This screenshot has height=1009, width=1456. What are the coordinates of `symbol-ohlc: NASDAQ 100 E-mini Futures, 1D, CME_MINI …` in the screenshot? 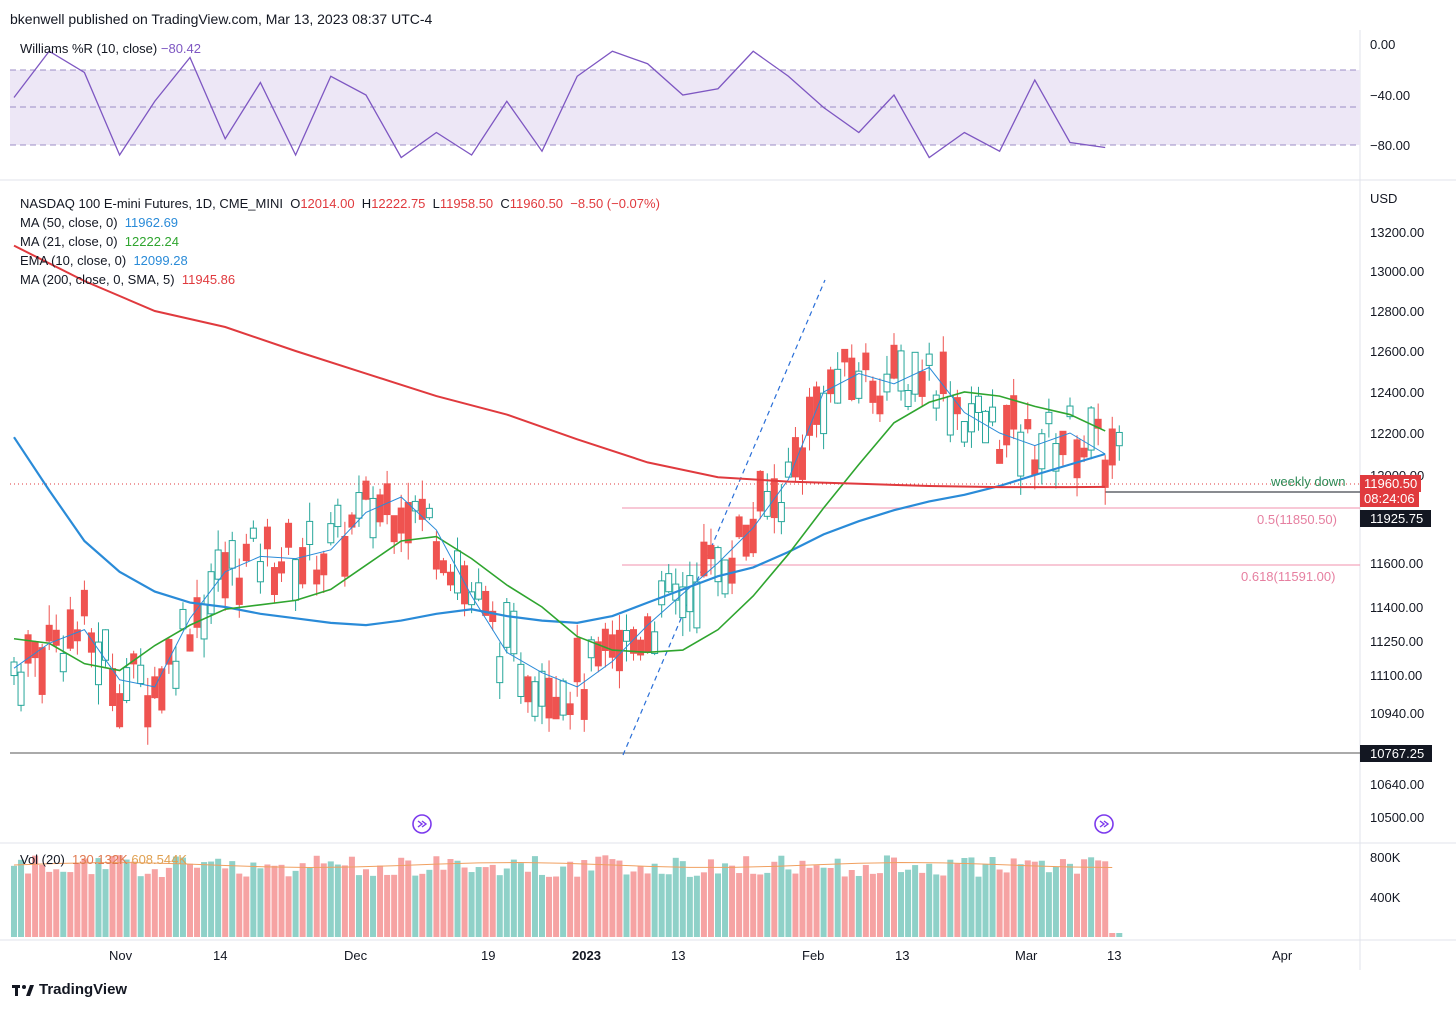 It's located at (340, 203).